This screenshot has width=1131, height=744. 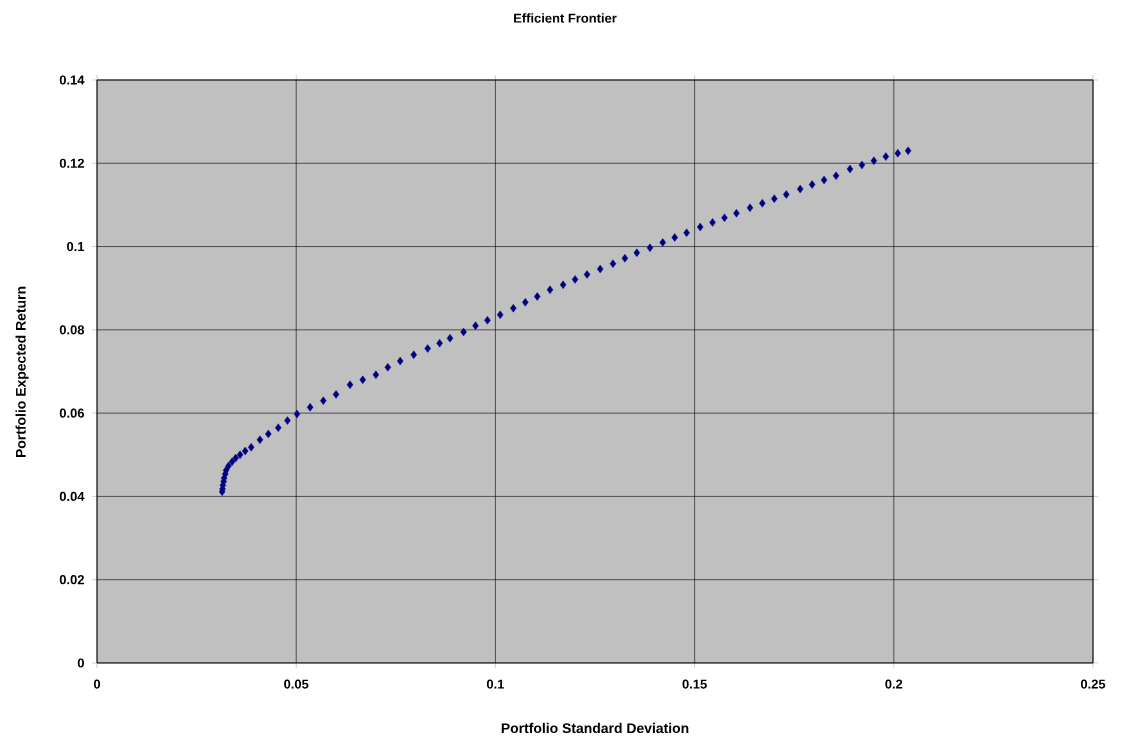 I want to click on y-tick-label: 0.08, so click(x=72, y=330).